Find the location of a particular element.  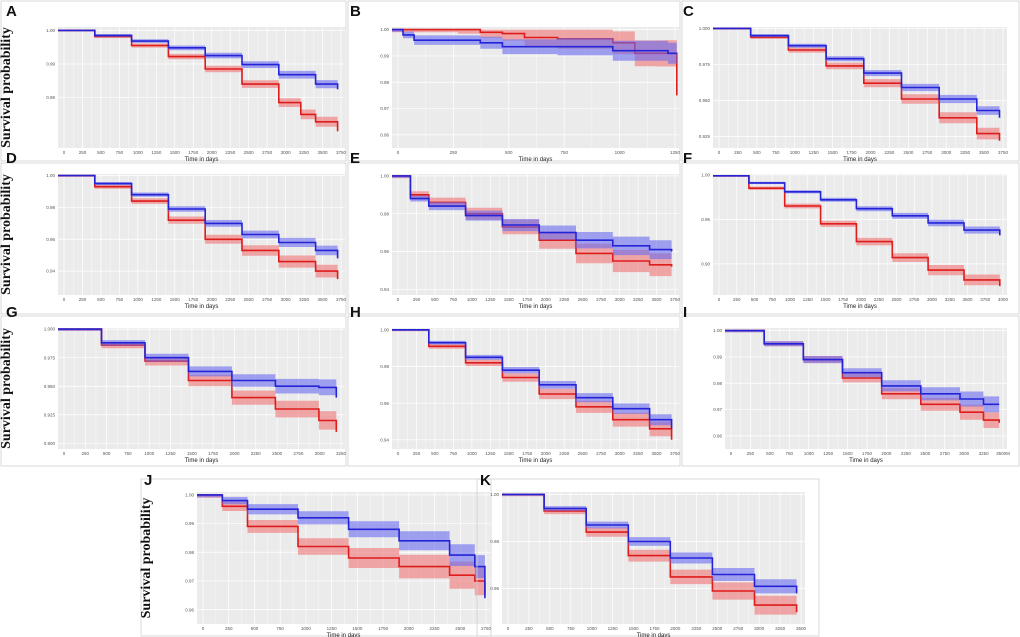

x-tick-label: 250 is located at coordinates (86, 453).